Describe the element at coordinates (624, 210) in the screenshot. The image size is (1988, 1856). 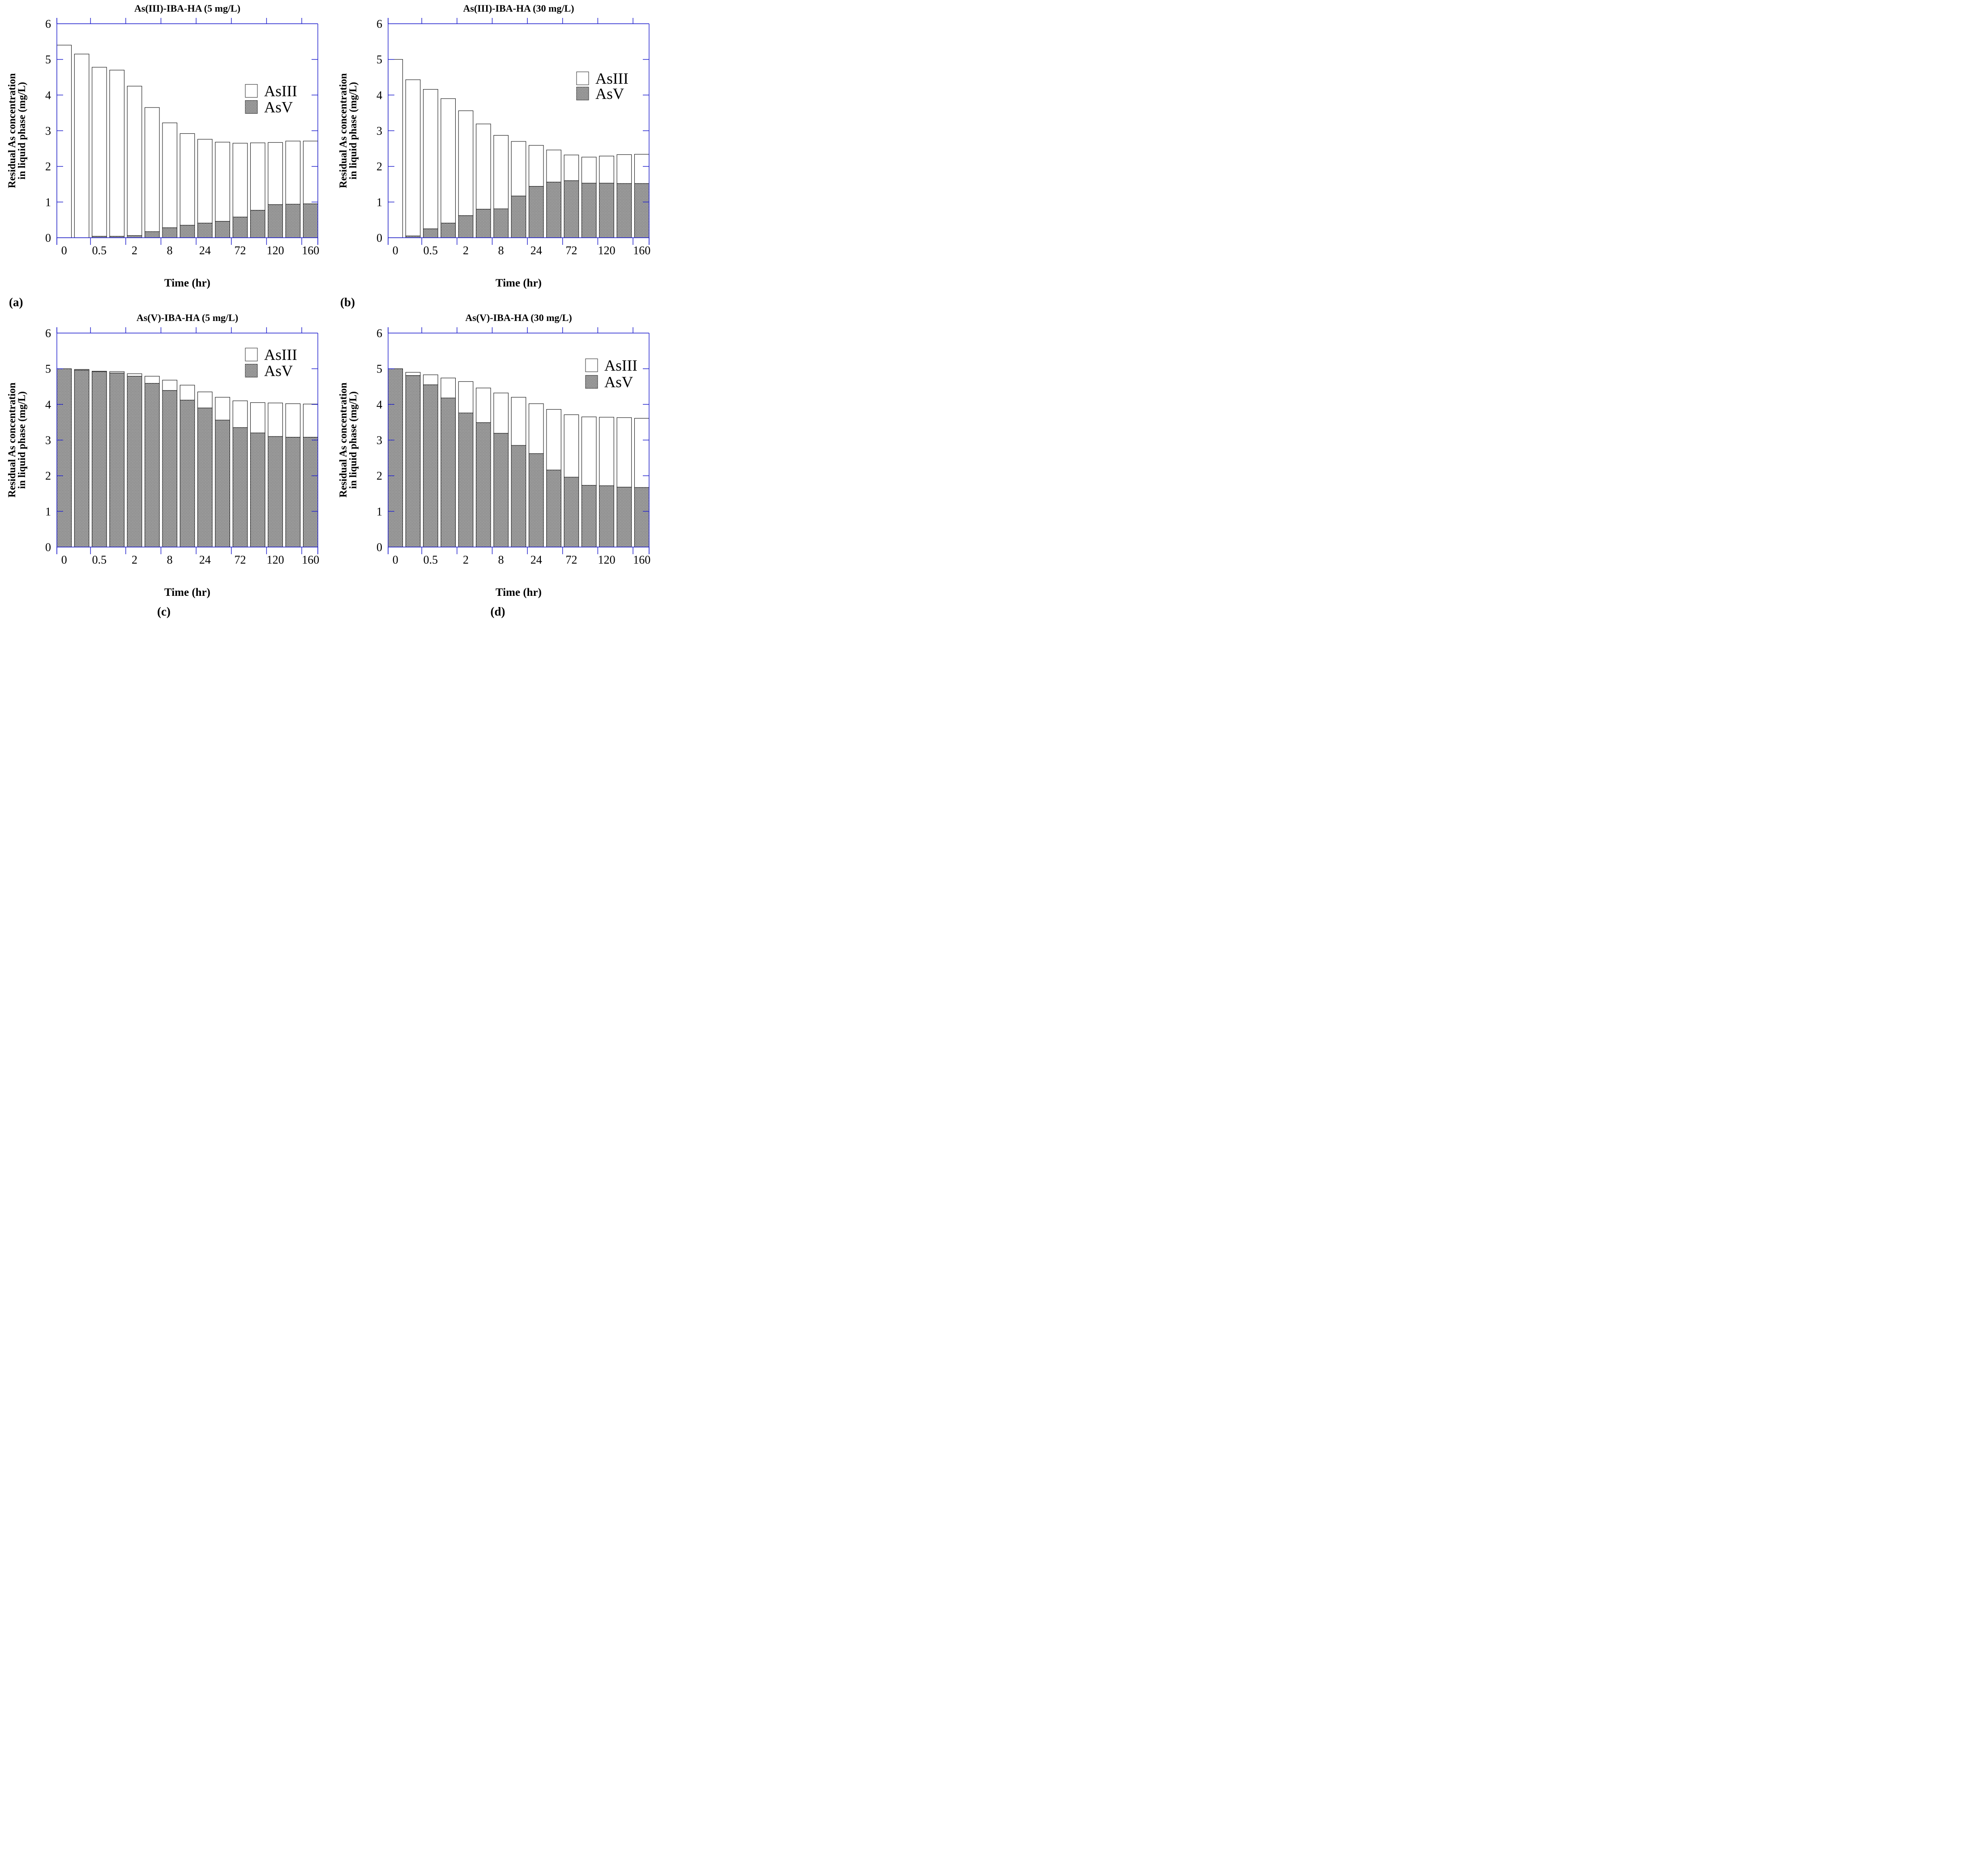
I see `bar-14-asv-segment` at that location.